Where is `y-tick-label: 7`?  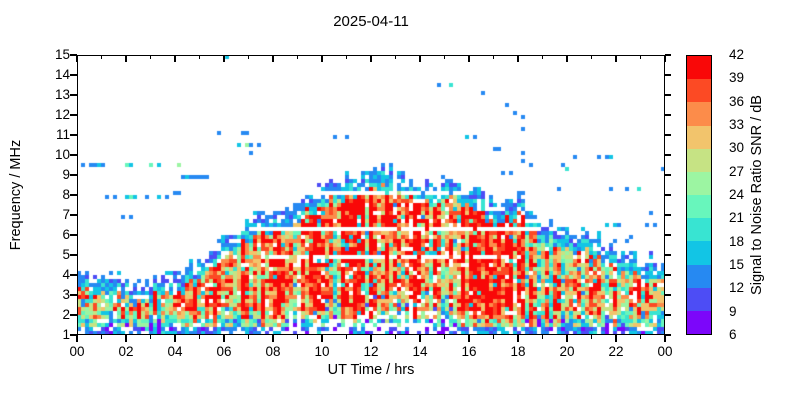
y-tick-label: 7 is located at coordinates (66, 214).